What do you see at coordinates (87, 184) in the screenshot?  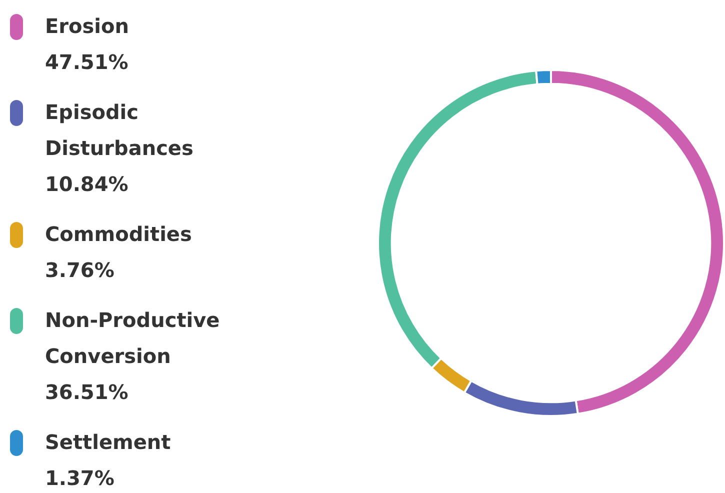 I see `data-label: 10.84%` at bounding box center [87, 184].